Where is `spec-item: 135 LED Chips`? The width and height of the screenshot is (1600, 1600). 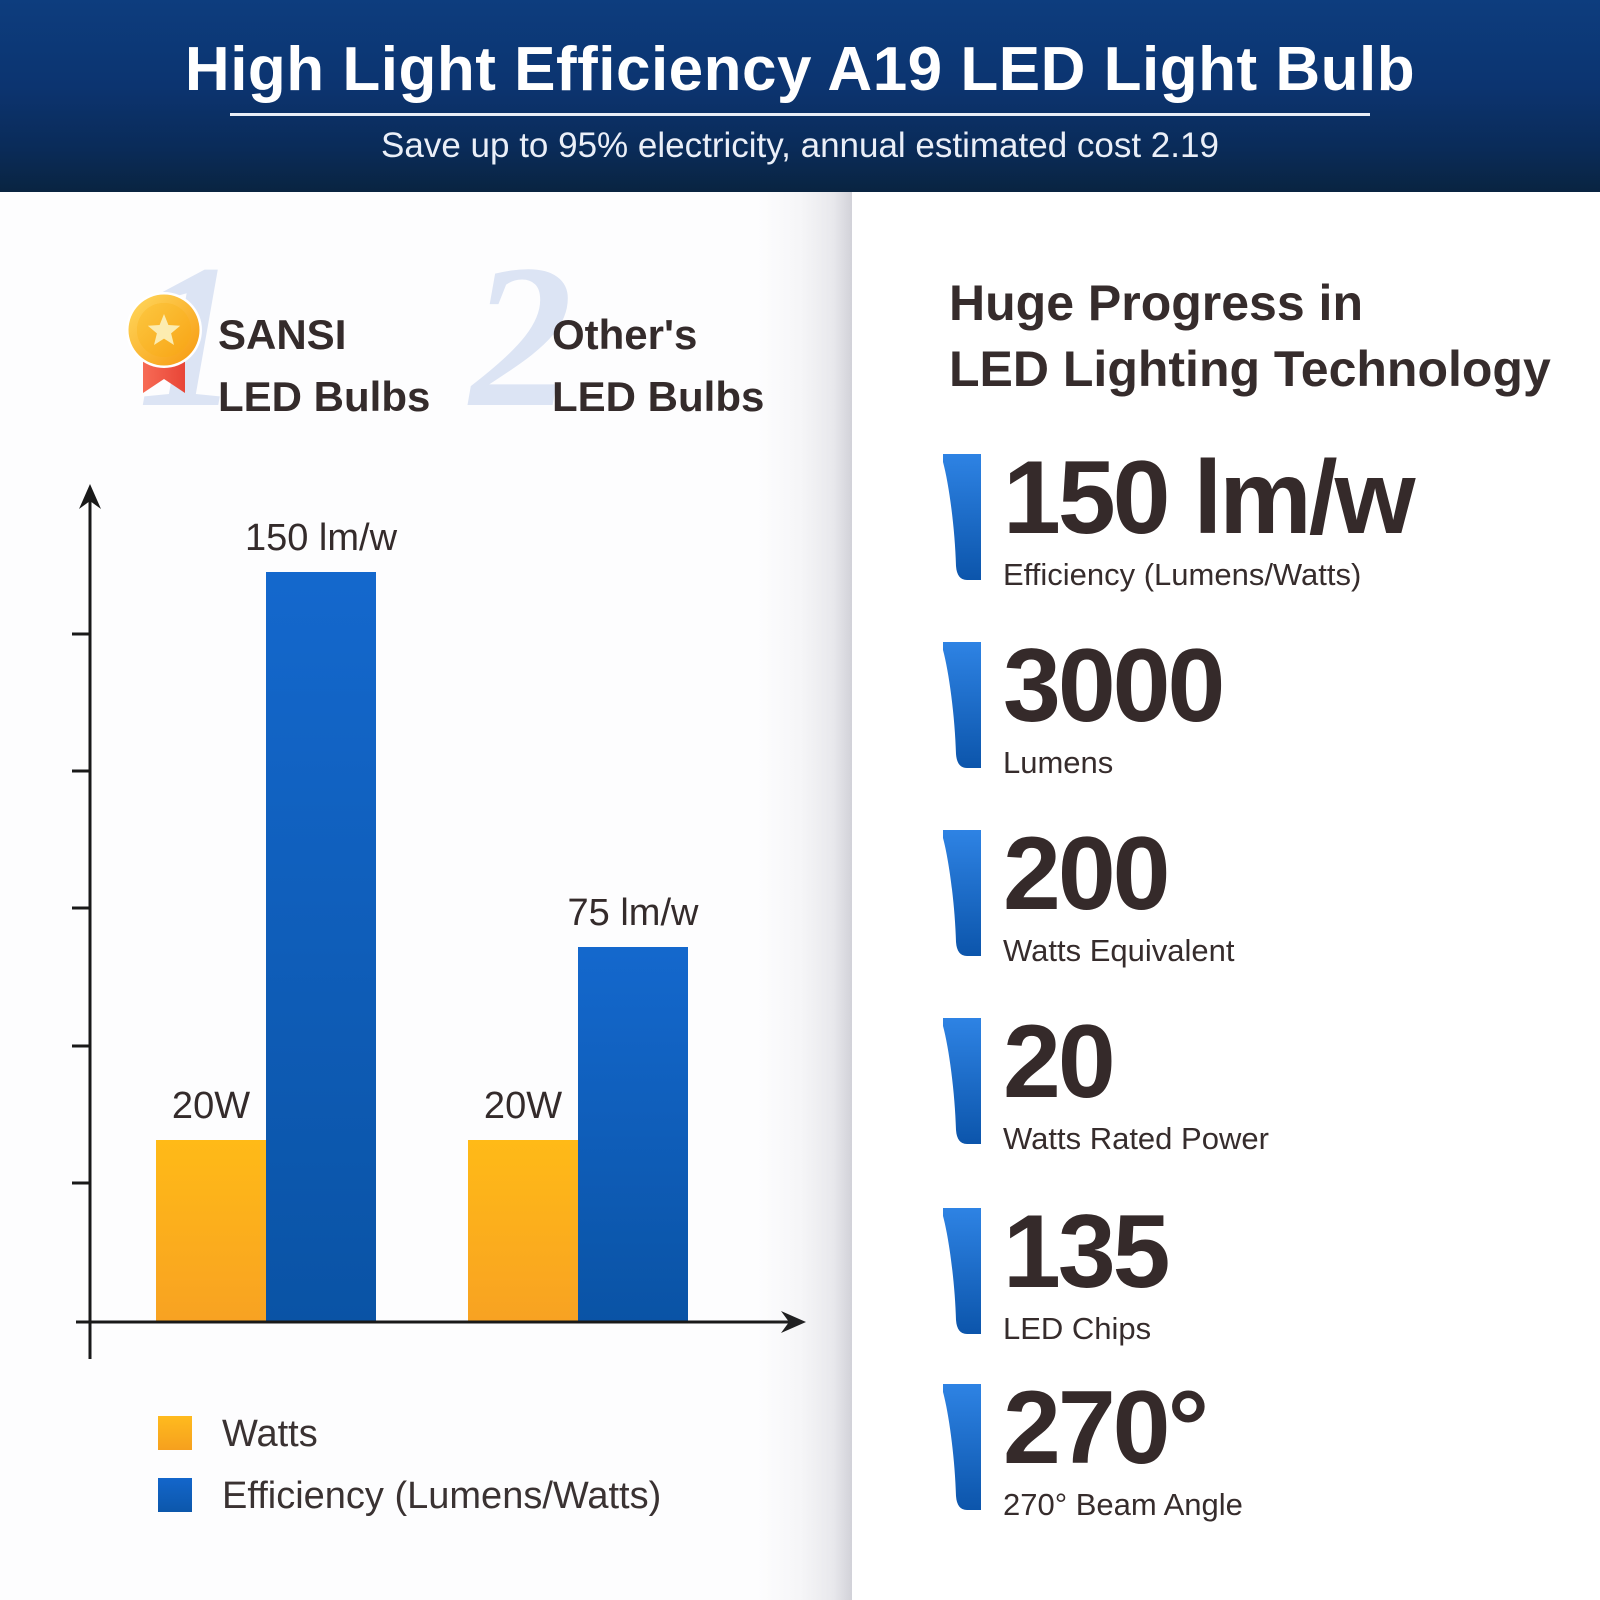
spec-item: 135 LED Chips is located at coordinates (1057, 1273).